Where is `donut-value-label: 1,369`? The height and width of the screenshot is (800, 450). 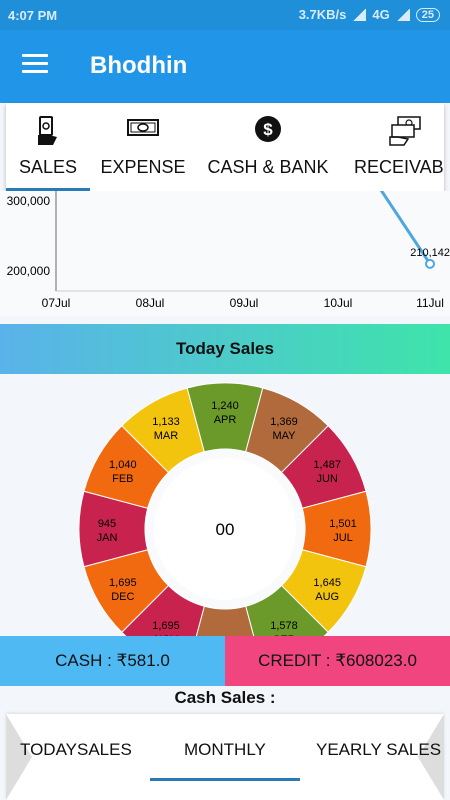 donut-value-label: 1,369 is located at coordinates (284, 422).